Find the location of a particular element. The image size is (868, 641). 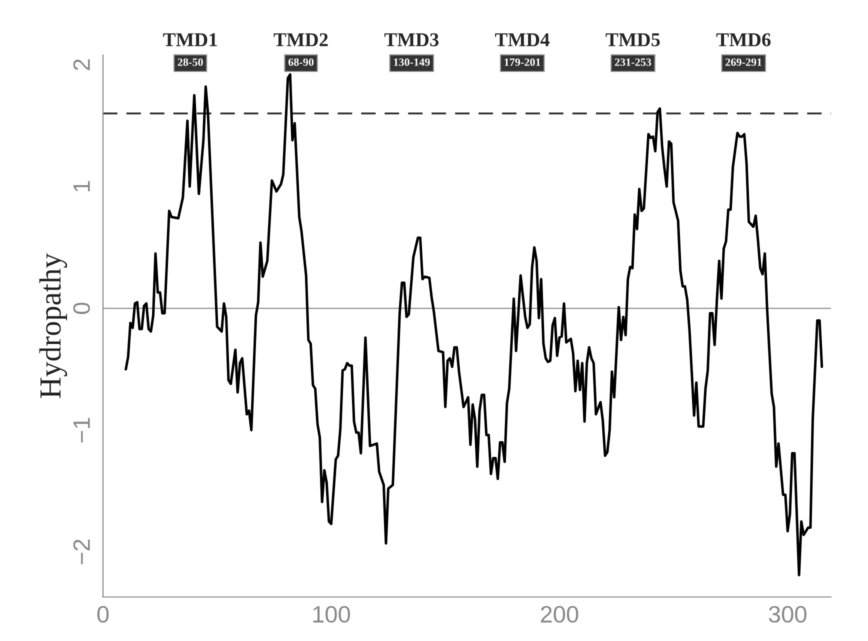

x-tick-label: 100 is located at coordinates (331, 614).